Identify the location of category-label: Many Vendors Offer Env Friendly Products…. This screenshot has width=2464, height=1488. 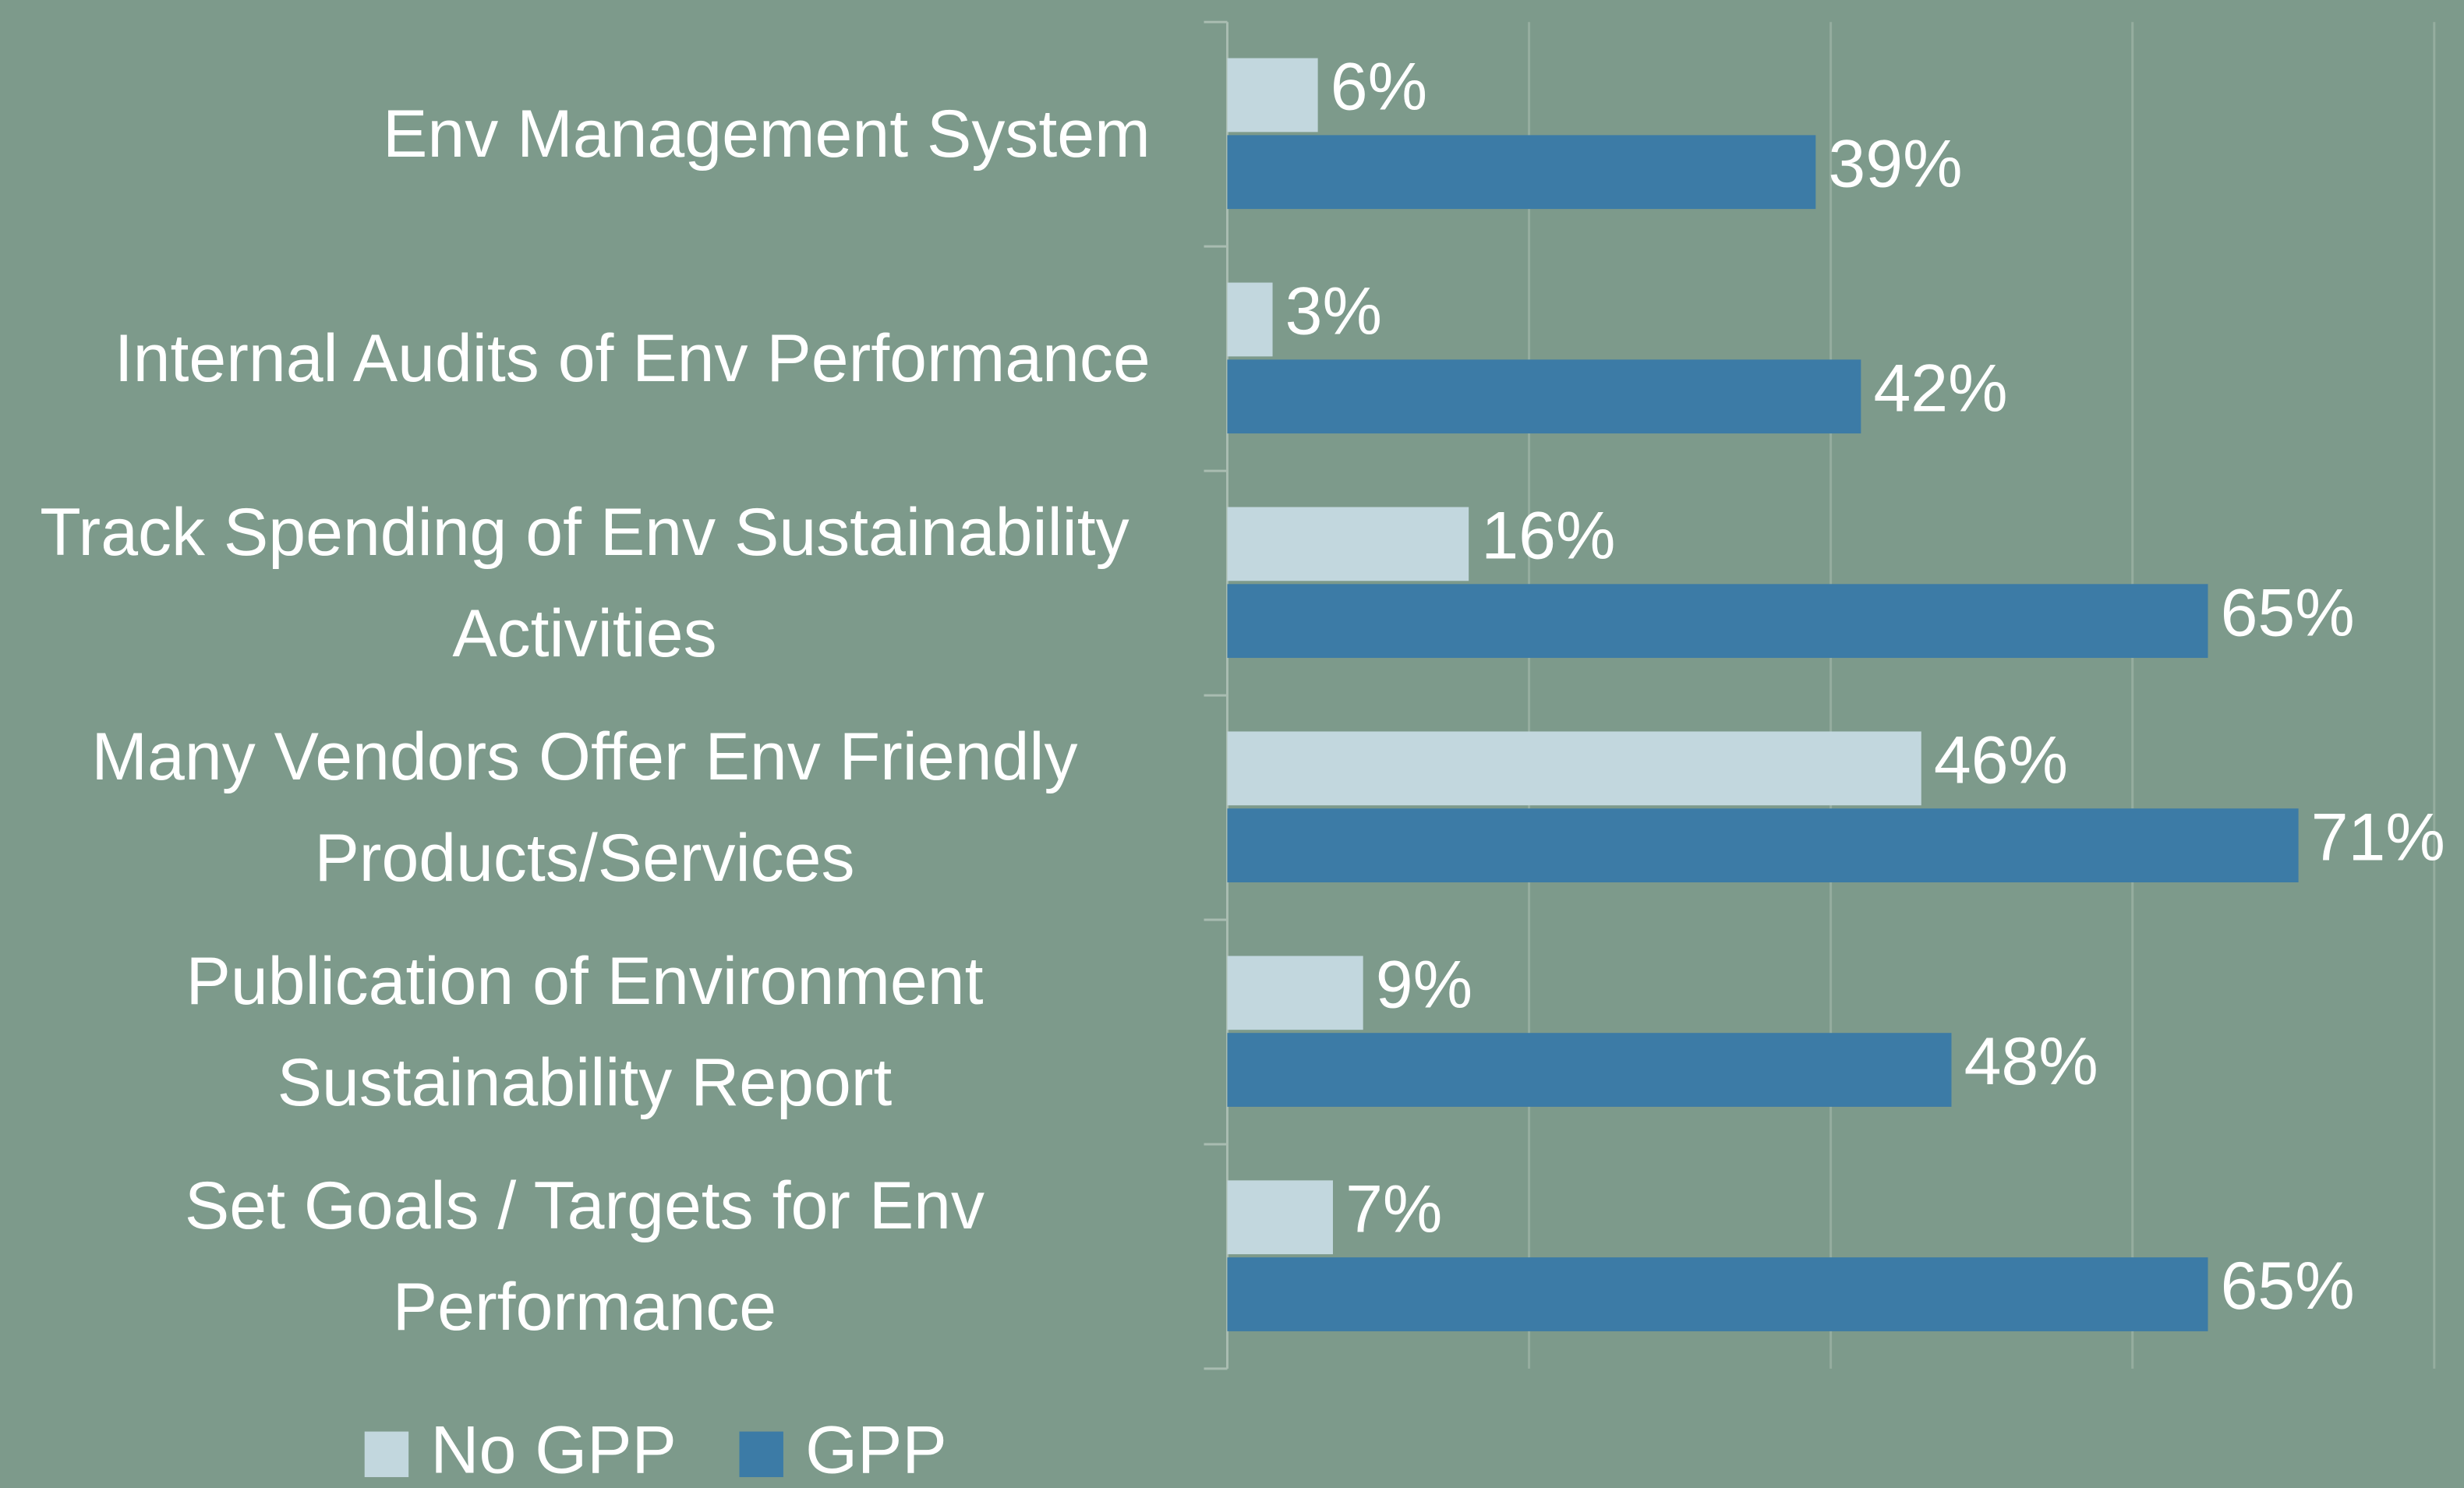
(584, 807).